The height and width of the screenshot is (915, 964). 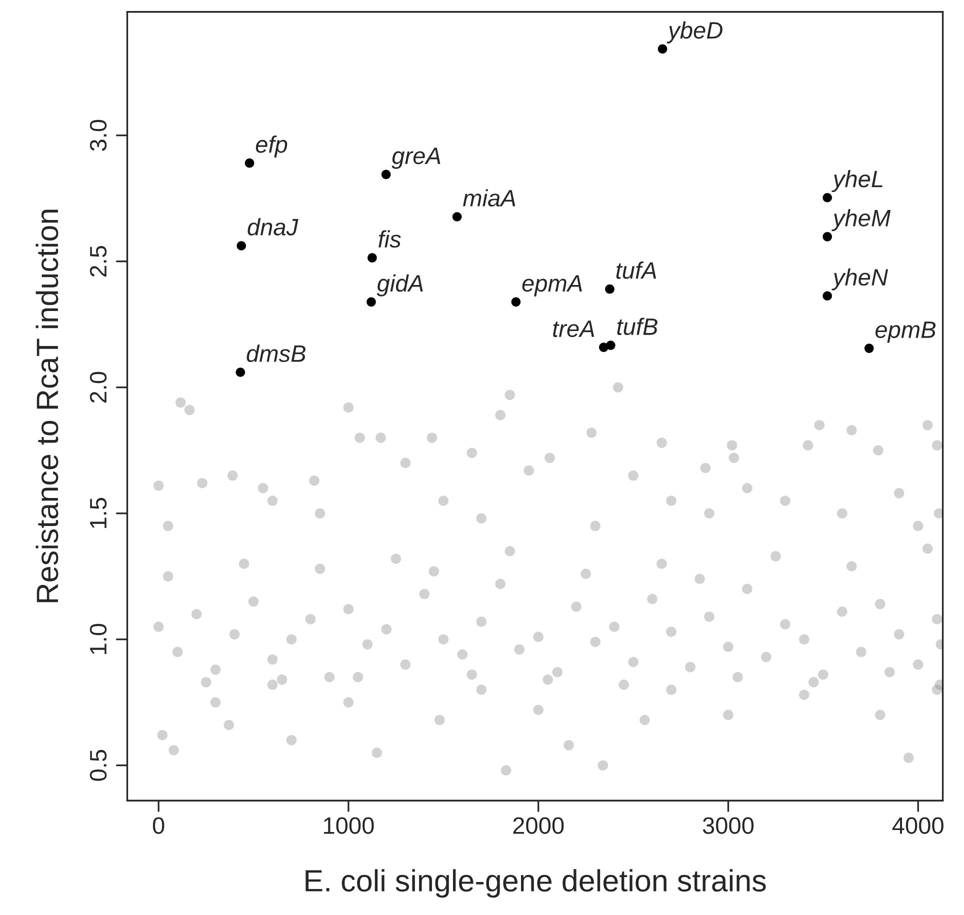 I want to click on y-tick-label: 3.0, so click(x=98, y=135).